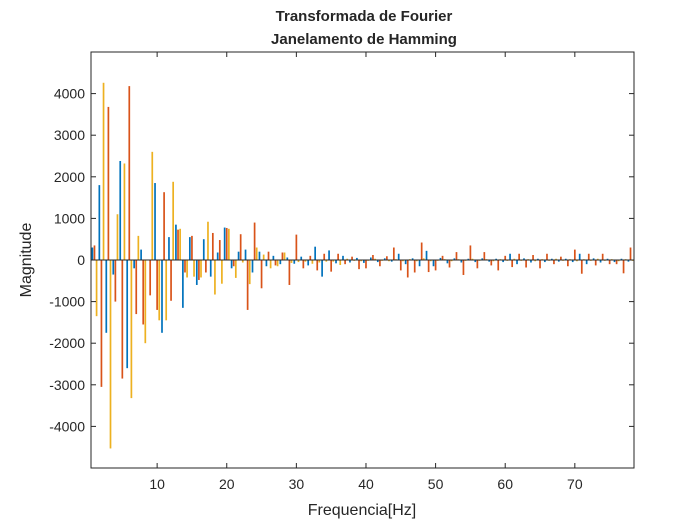 The height and width of the screenshot is (530, 700). What do you see at coordinates (364, 16) in the screenshot?
I see `chart-title: Transformada de Fourier` at bounding box center [364, 16].